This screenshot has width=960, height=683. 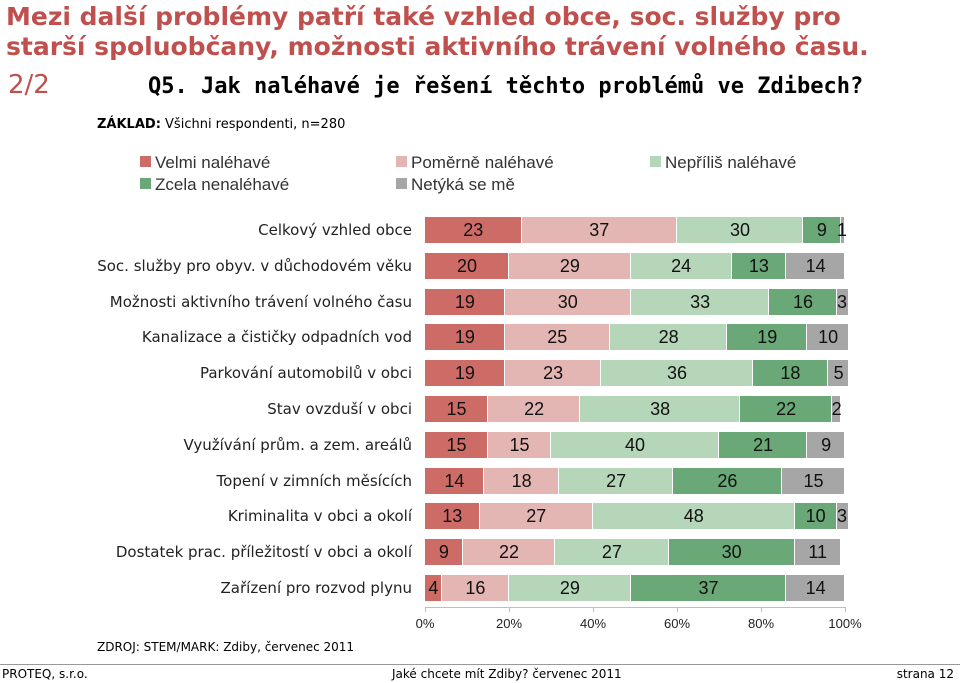 What do you see at coordinates (29, 85) in the screenshot?
I see `page-label: 2/2` at bounding box center [29, 85].